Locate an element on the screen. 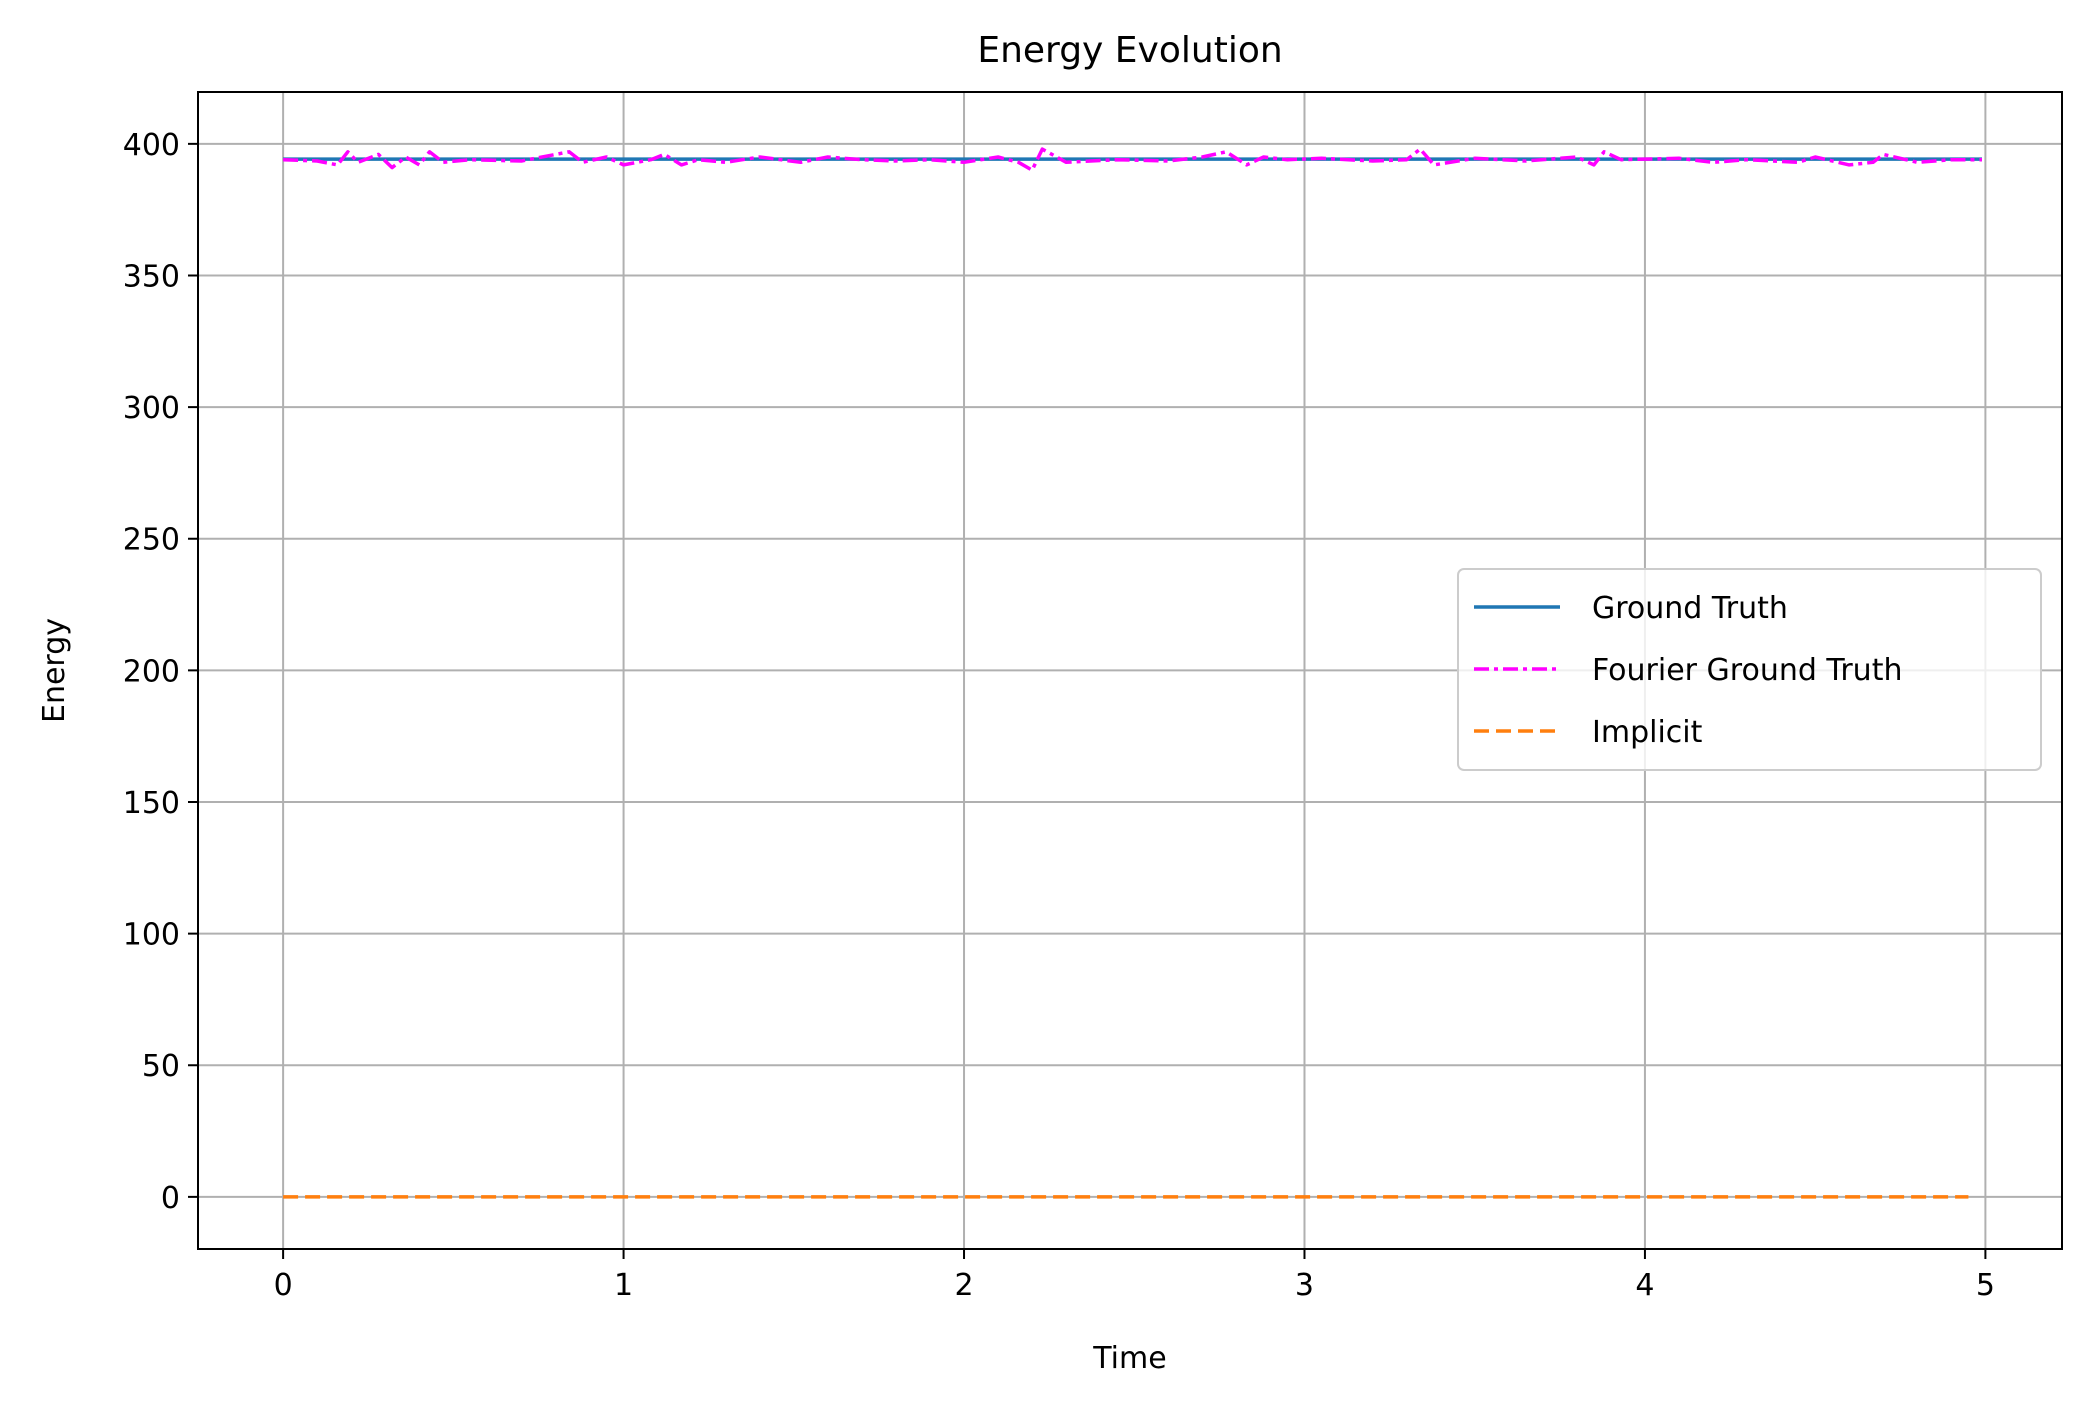 This screenshot has width=2087, height=1407. x-tick-label: 2 is located at coordinates (963, 1285).